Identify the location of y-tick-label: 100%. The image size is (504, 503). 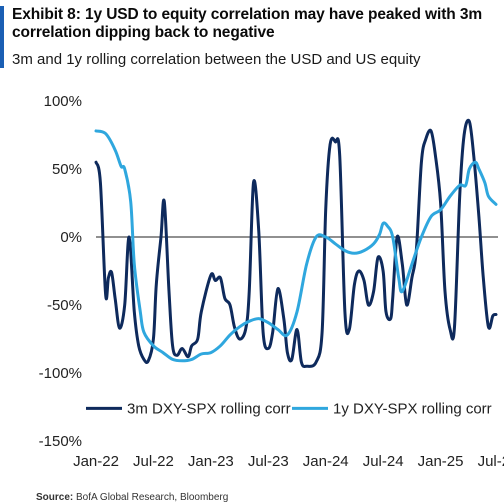
(63, 101).